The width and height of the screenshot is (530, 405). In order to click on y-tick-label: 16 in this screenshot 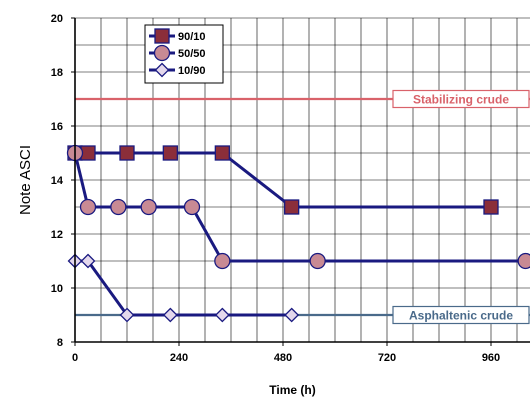, I will do `click(57, 127)`.